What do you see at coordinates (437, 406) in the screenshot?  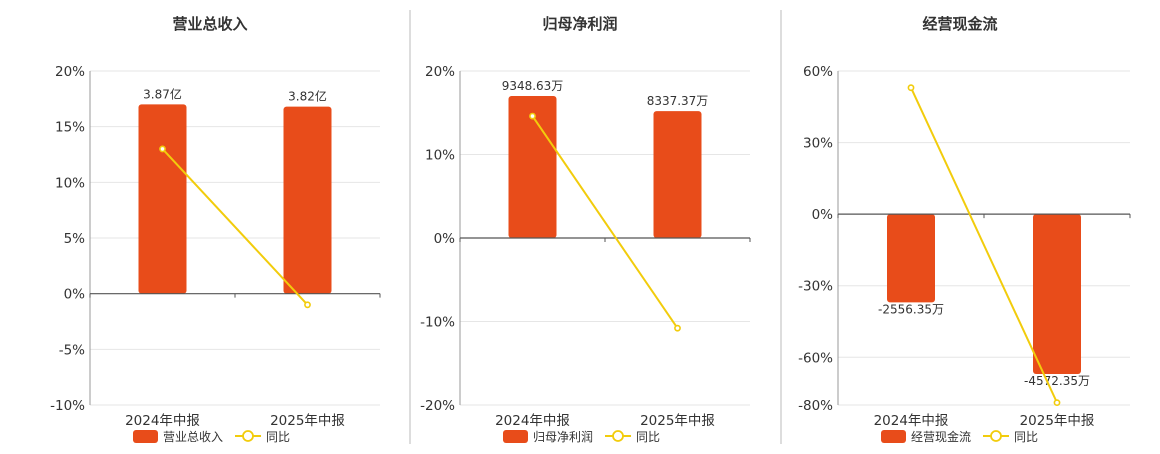 I see `y-tick-label: -20%` at bounding box center [437, 406].